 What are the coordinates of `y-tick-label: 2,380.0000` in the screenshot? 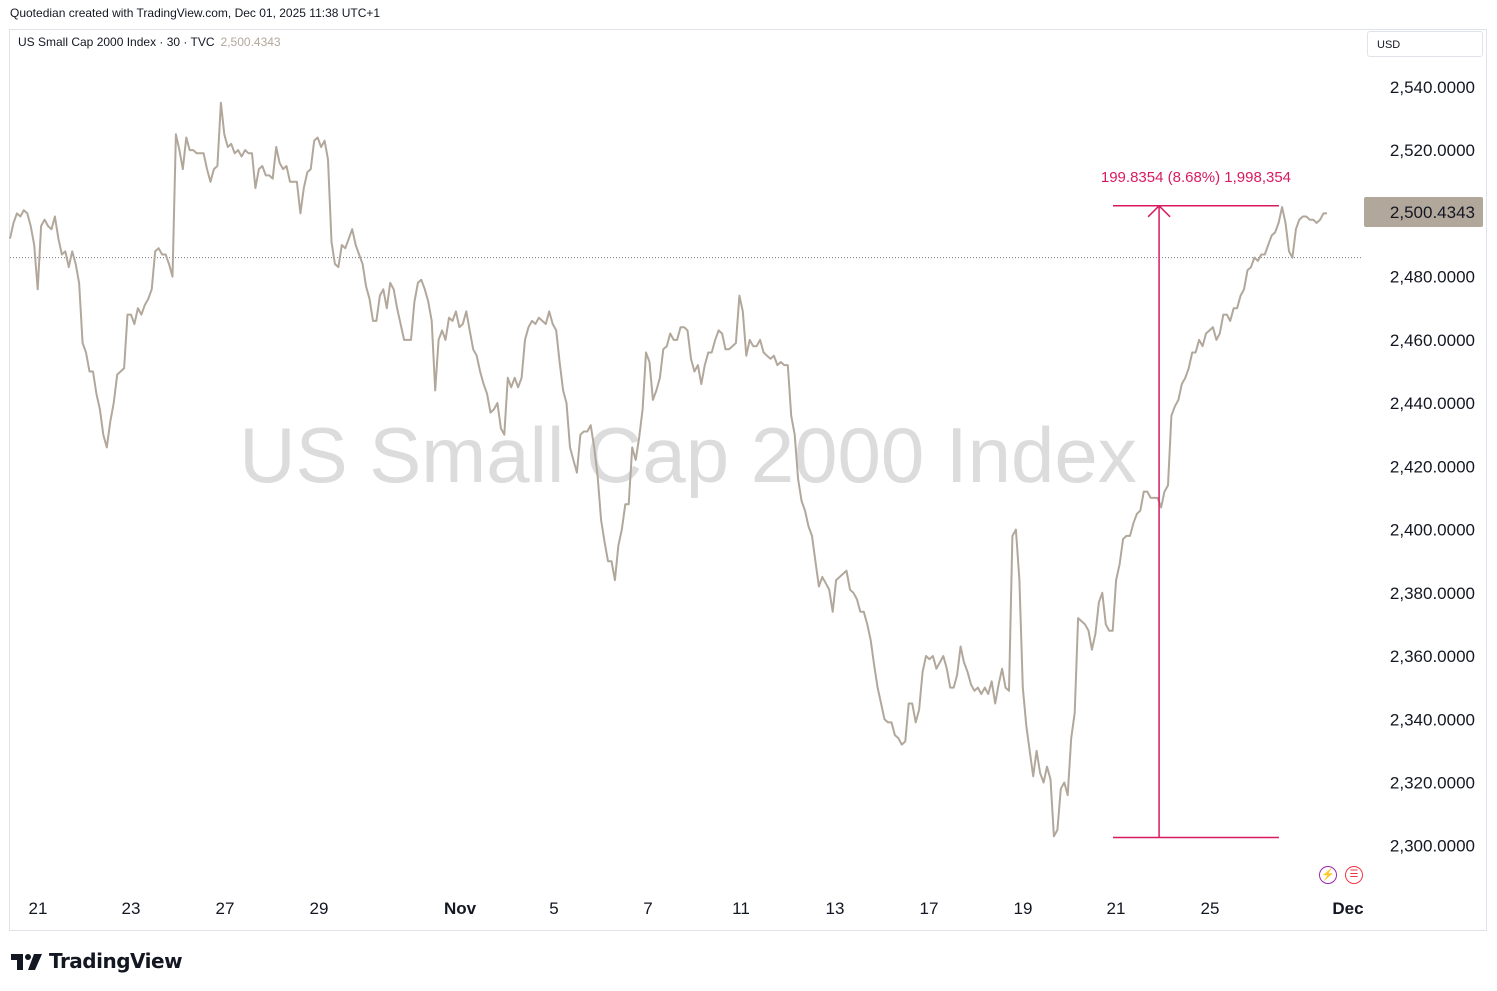 It's located at (1432, 593).